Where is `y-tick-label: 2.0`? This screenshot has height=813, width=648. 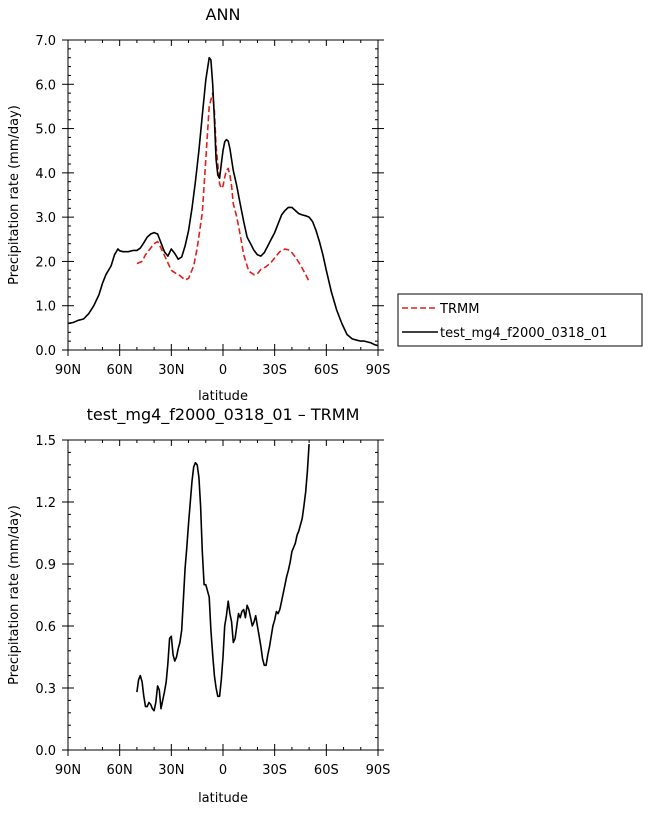
y-tick-label: 2.0 is located at coordinates (45, 262).